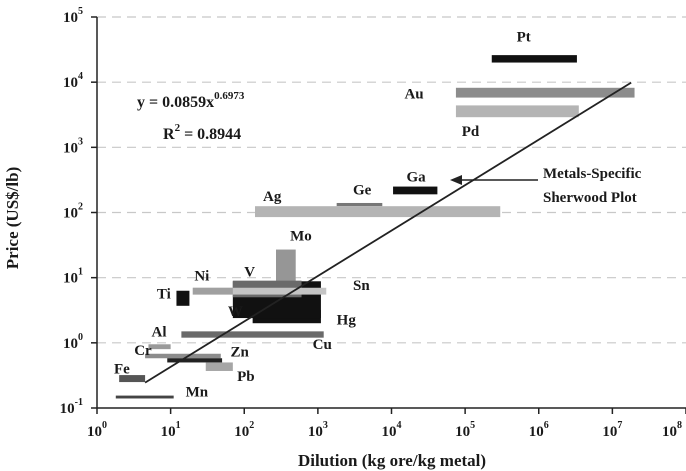 This screenshot has height=471, width=686. I want to click on r2-value: = 0.8944, so click(210, 134).